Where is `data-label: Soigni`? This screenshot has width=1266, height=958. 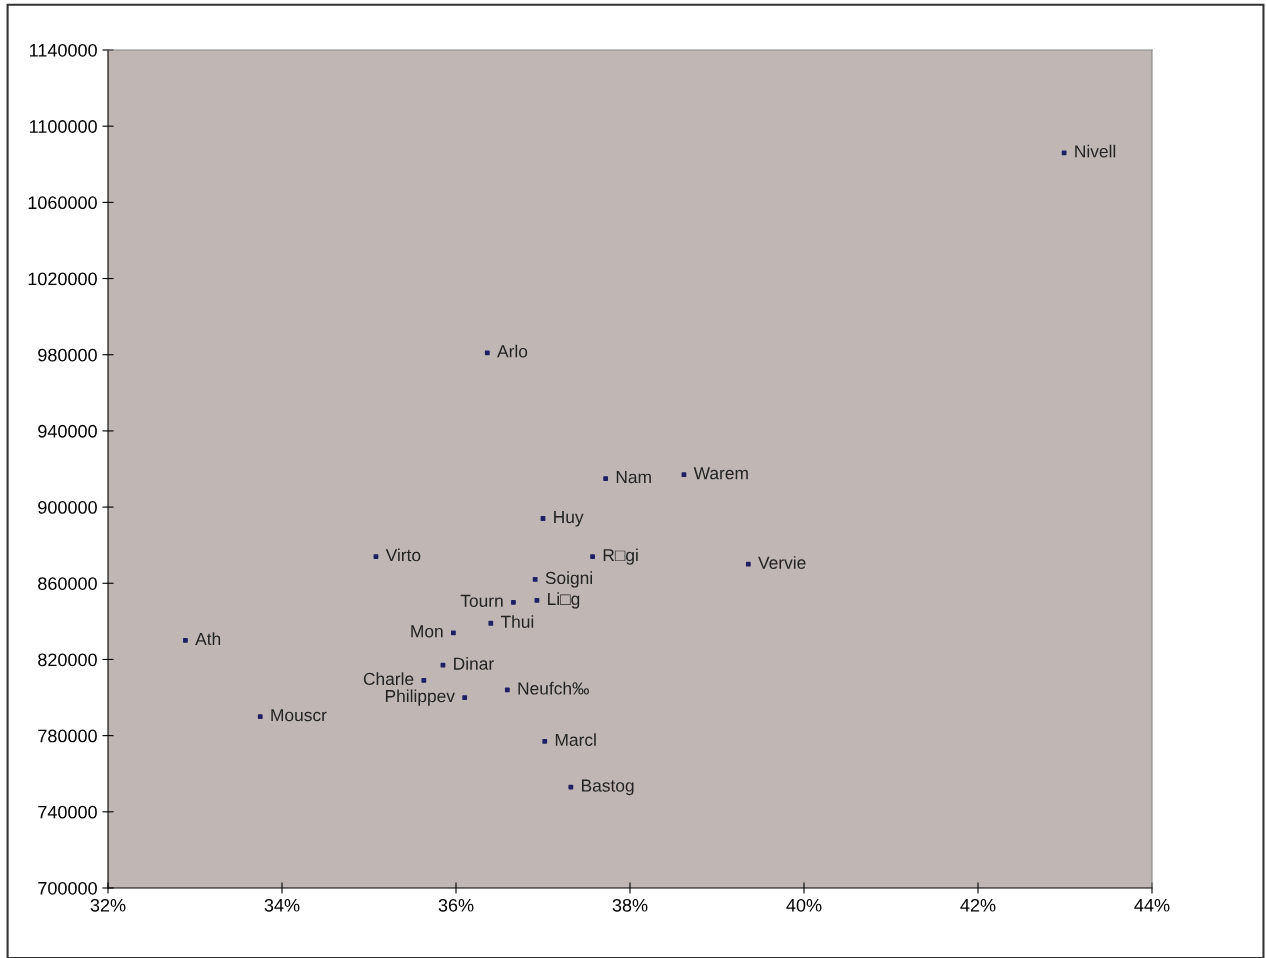 data-label: Soigni is located at coordinates (568, 579).